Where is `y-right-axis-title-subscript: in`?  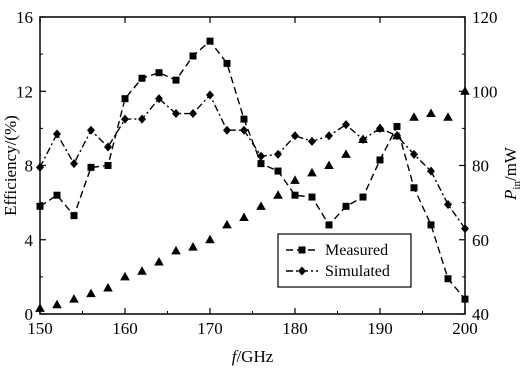
y-right-axis-title-subscript: in is located at coordinates (517, 185).